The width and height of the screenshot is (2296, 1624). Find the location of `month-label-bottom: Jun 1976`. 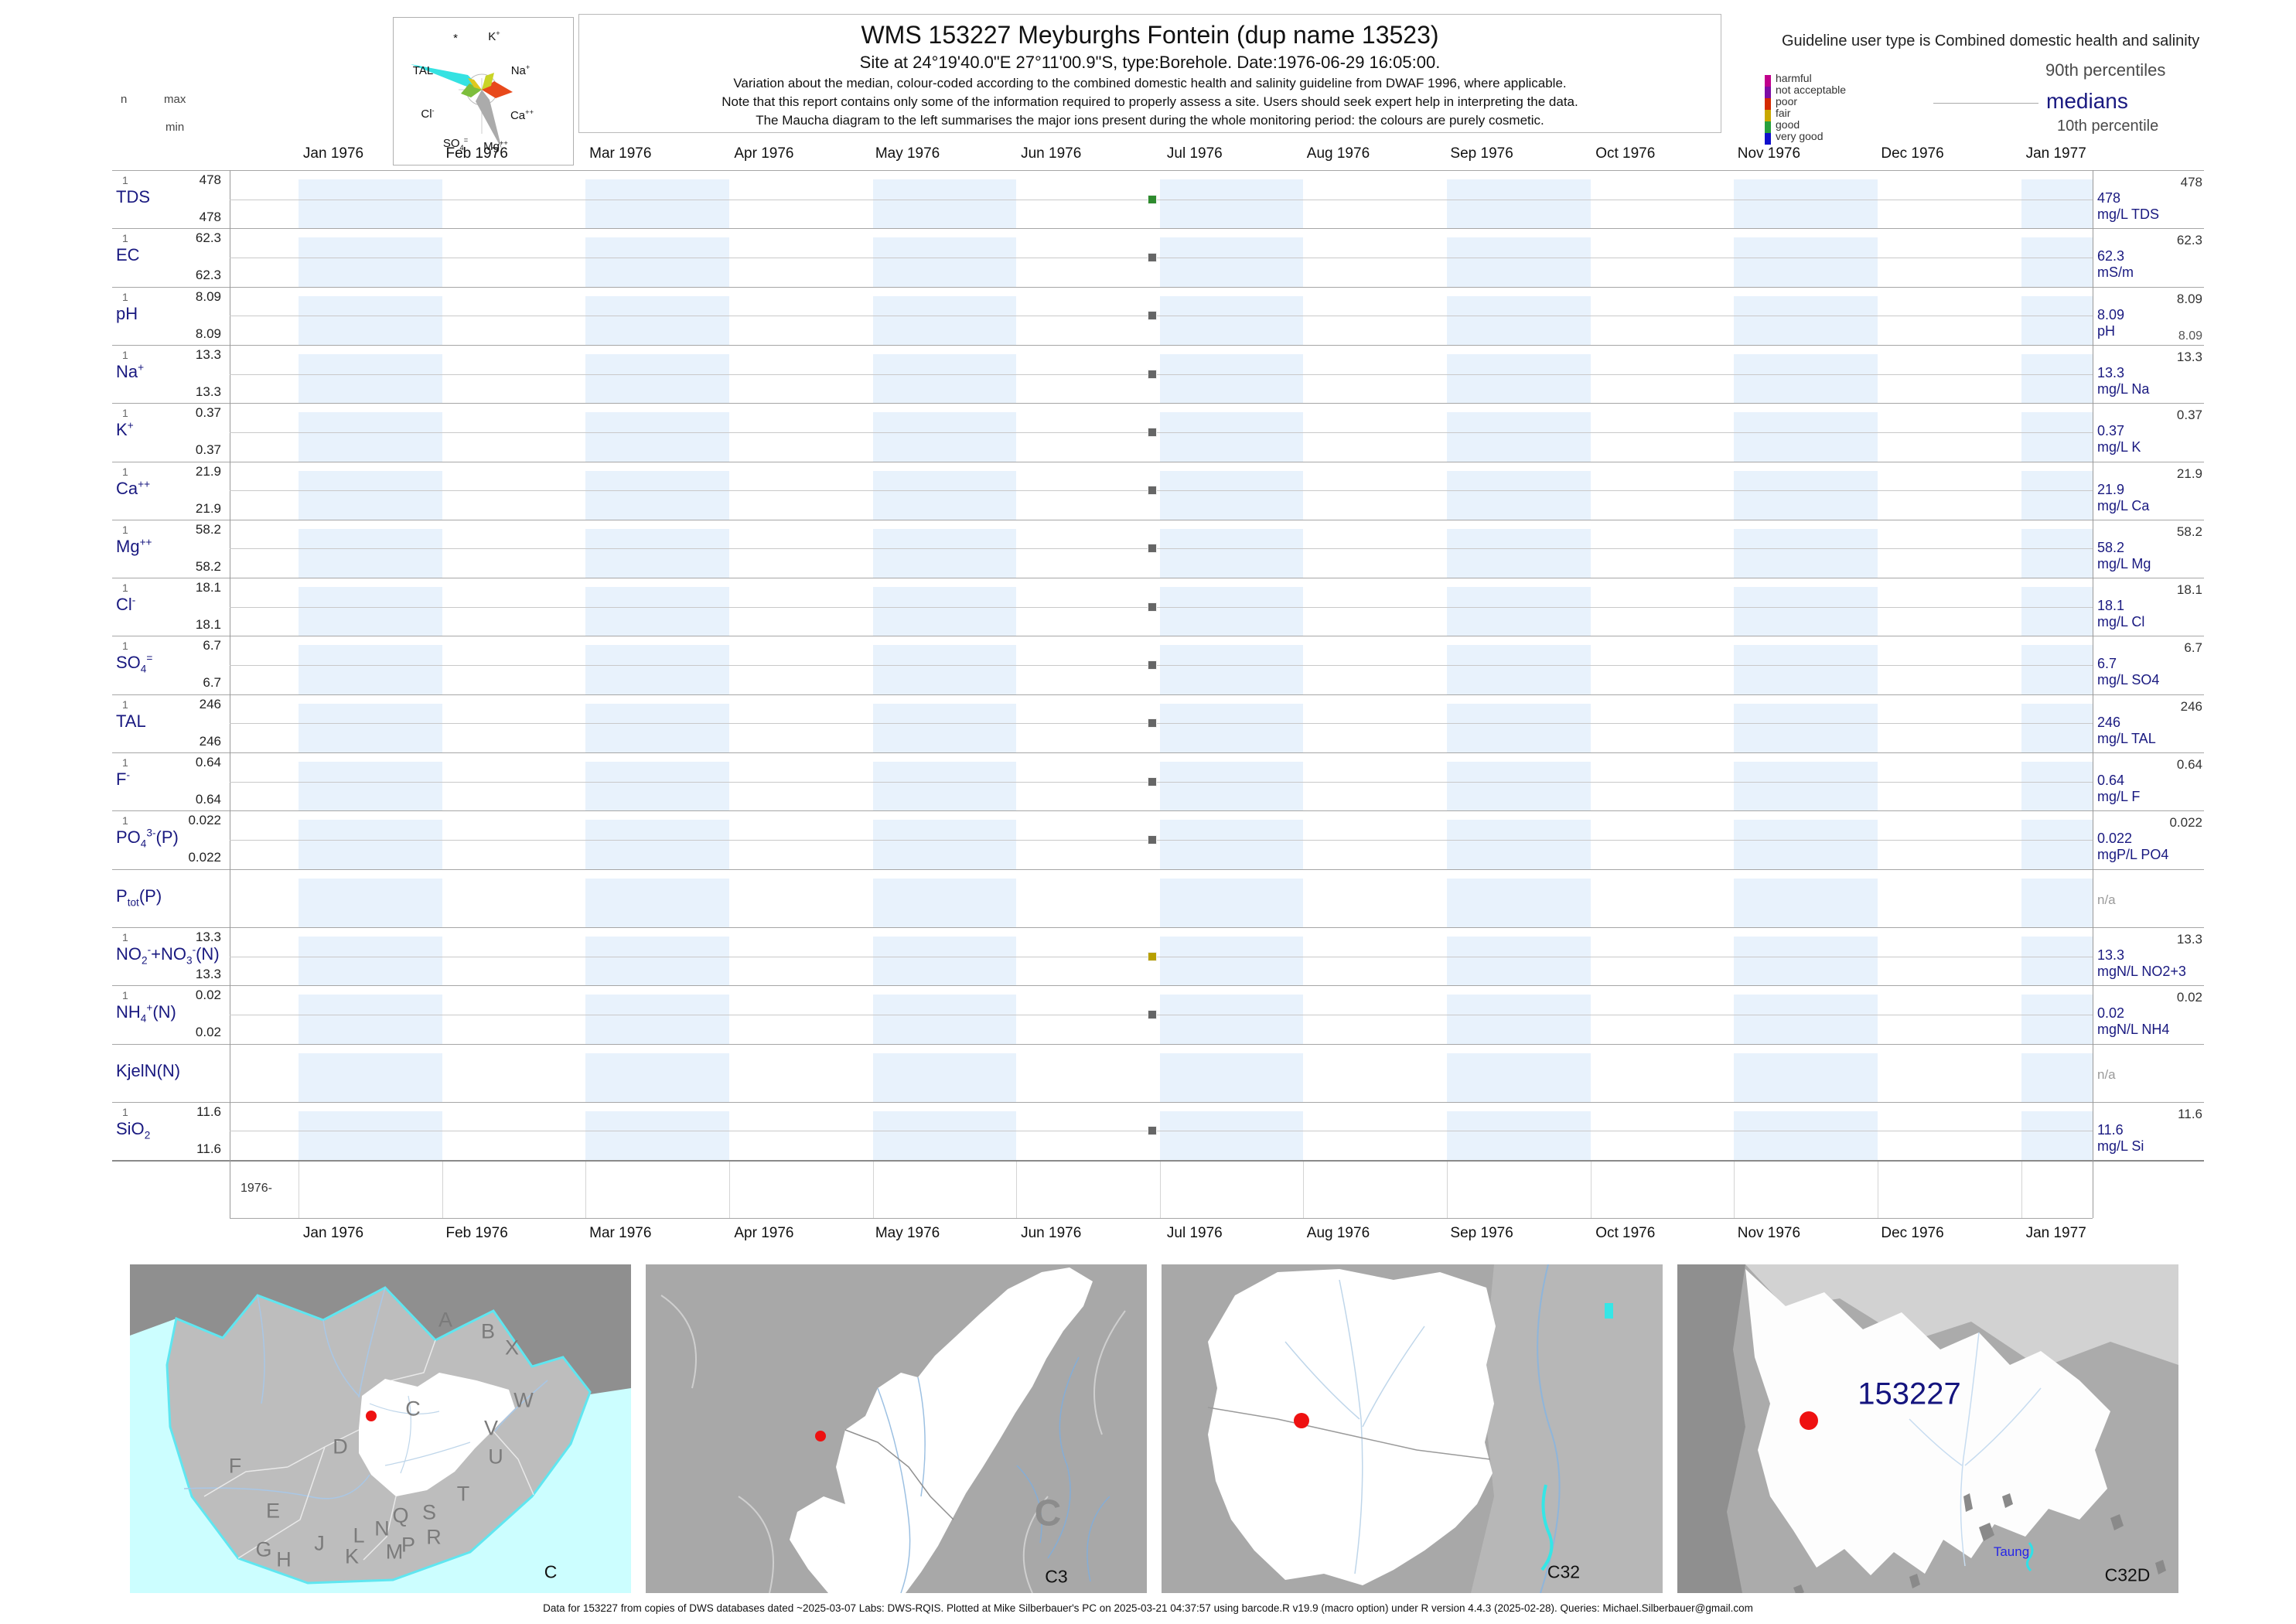

month-label-bottom: Jun 1976 is located at coordinates (1051, 1233).